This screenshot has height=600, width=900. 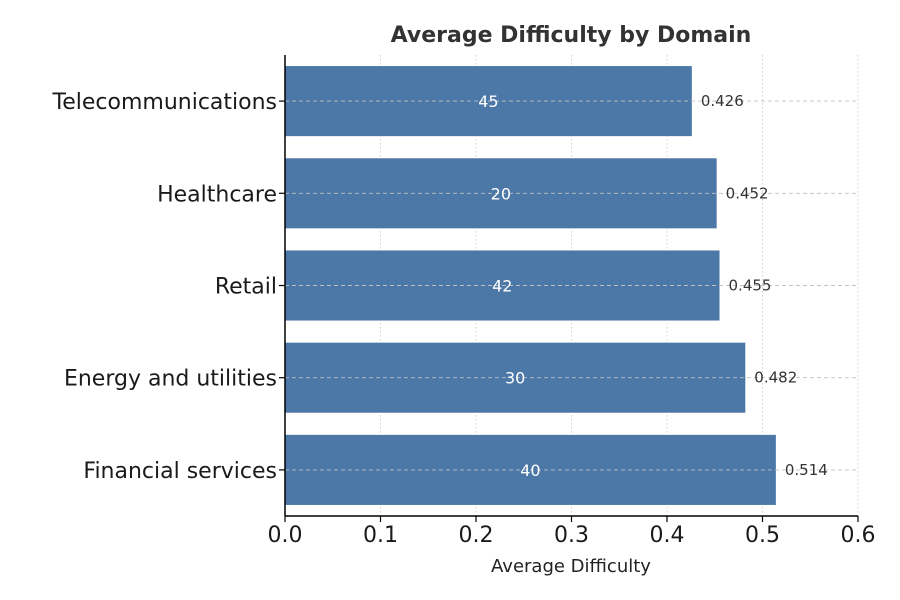 I want to click on category-label: Healthcare, so click(x=217, y=194).